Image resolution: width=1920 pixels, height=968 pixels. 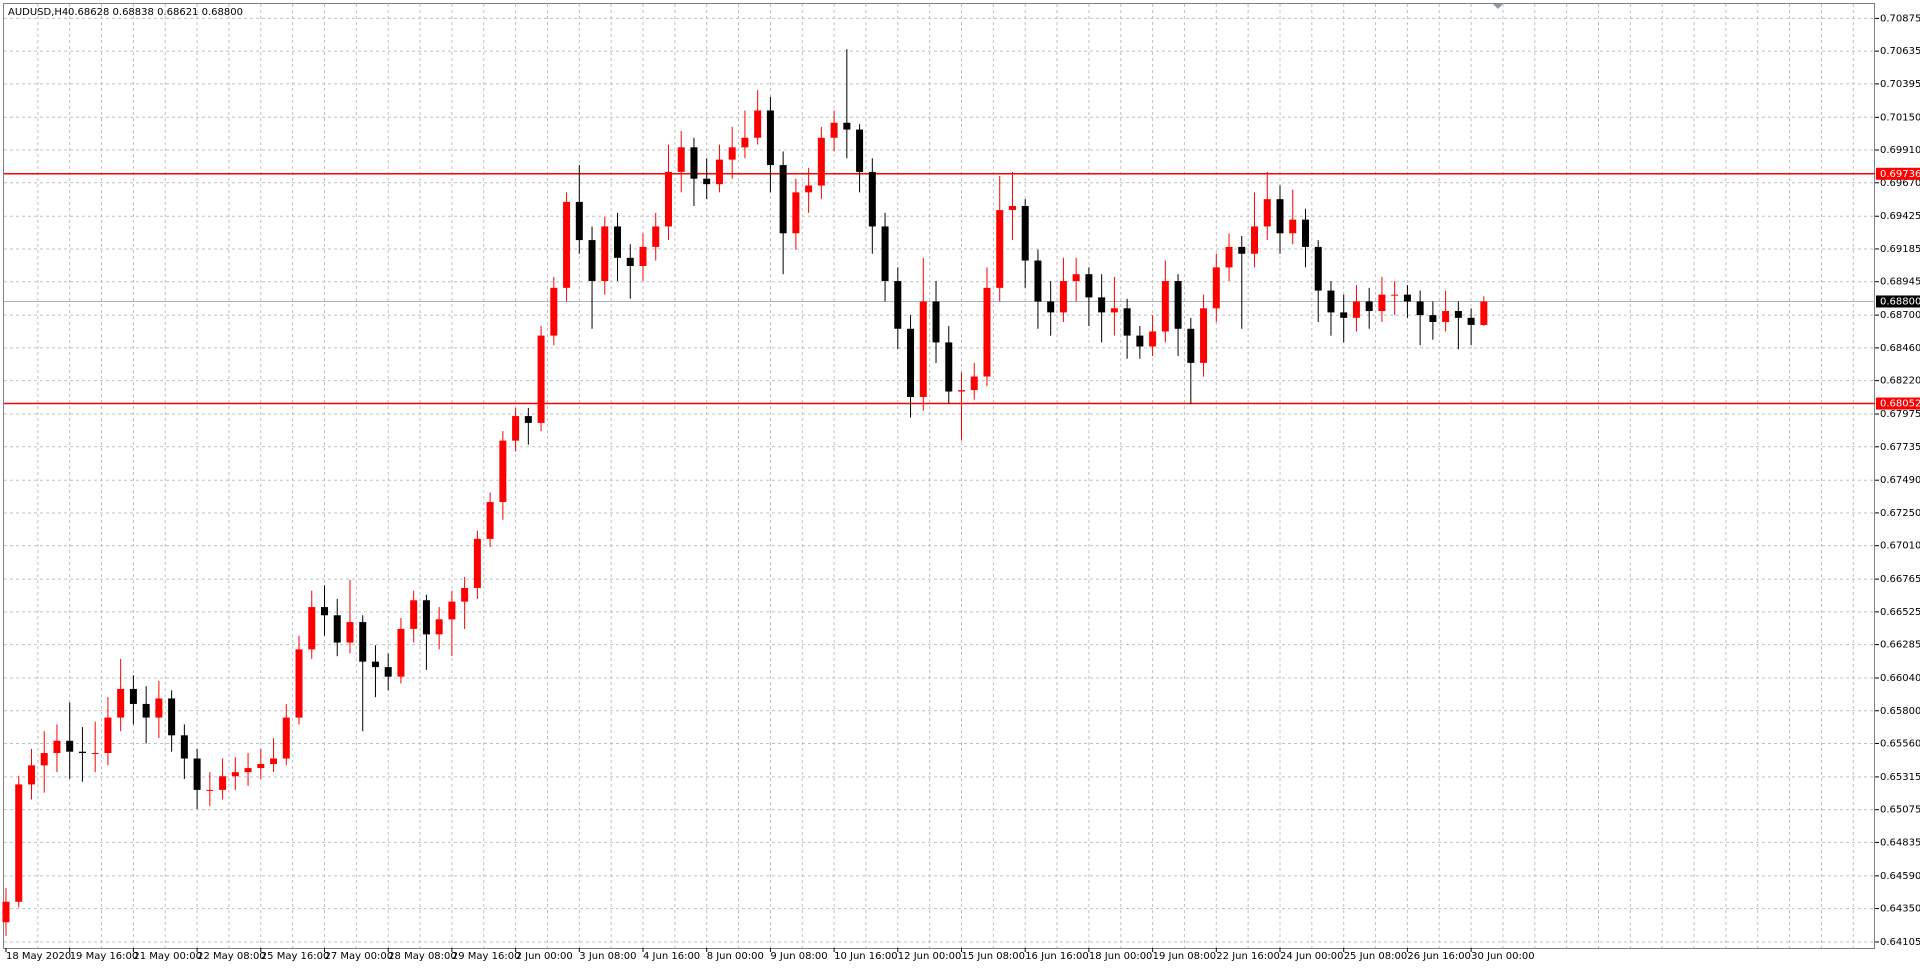 I want to click on x-tick-label: 8 Jun 00:00, so click(x=735, y=956).